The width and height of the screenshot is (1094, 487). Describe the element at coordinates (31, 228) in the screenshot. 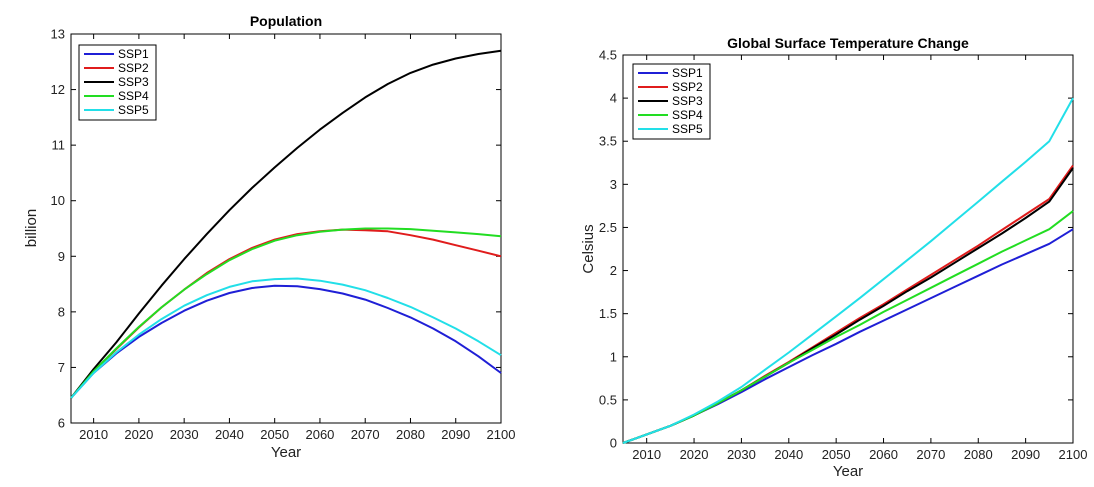

I see `y-axis-label: billion` at that location.